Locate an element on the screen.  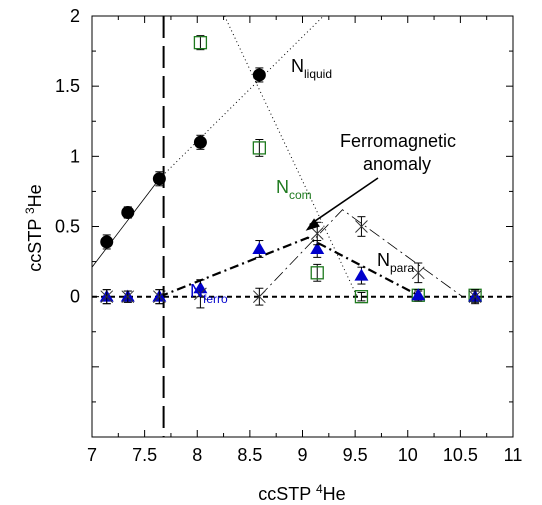
y-tick-label: 0 is located at coordinates (75, 297).